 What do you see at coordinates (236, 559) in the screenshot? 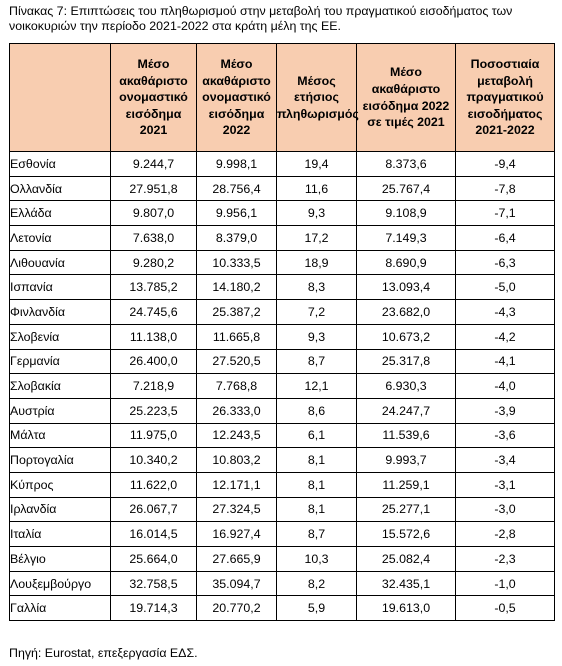
I see `cell-nominal-2022: 27.665,9` at bounding box center [236, 559].